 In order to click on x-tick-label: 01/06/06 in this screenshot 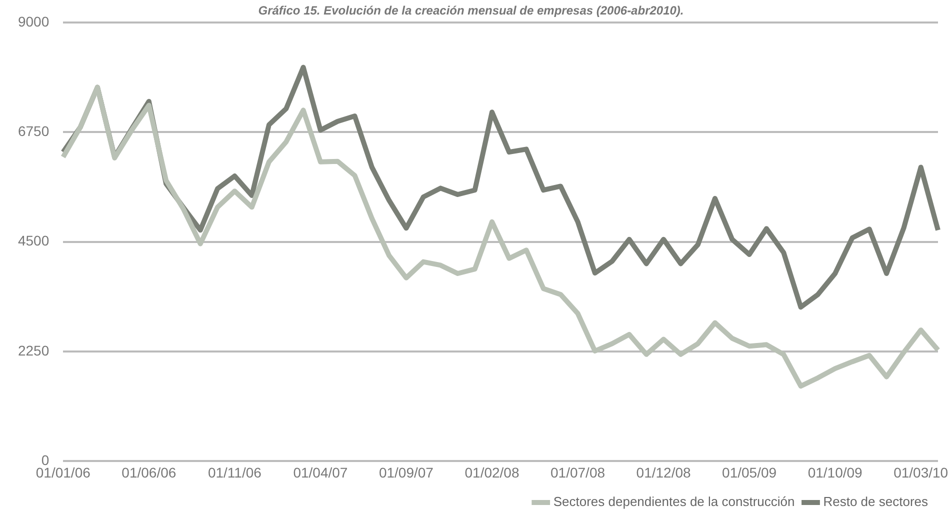, I will do `click(149, 472)`.